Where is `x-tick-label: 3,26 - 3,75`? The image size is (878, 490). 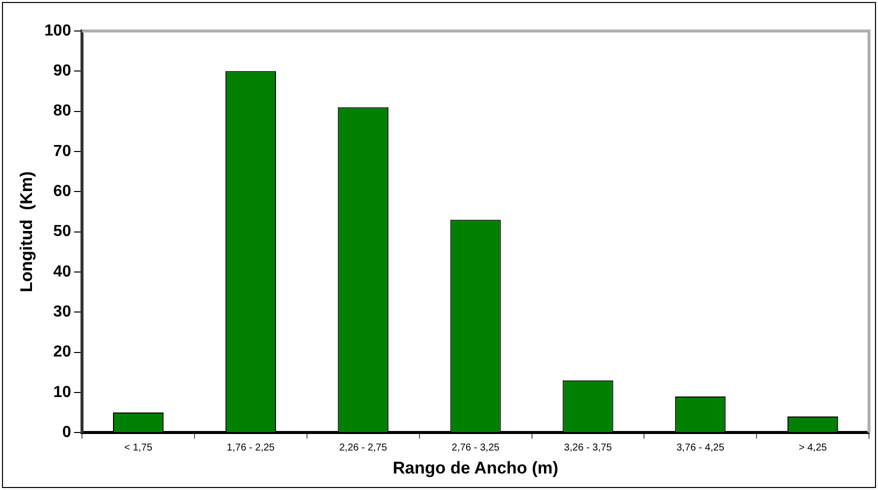 x-tick-label: 3,26 - 3,75 is located at coordinates (588, 448).